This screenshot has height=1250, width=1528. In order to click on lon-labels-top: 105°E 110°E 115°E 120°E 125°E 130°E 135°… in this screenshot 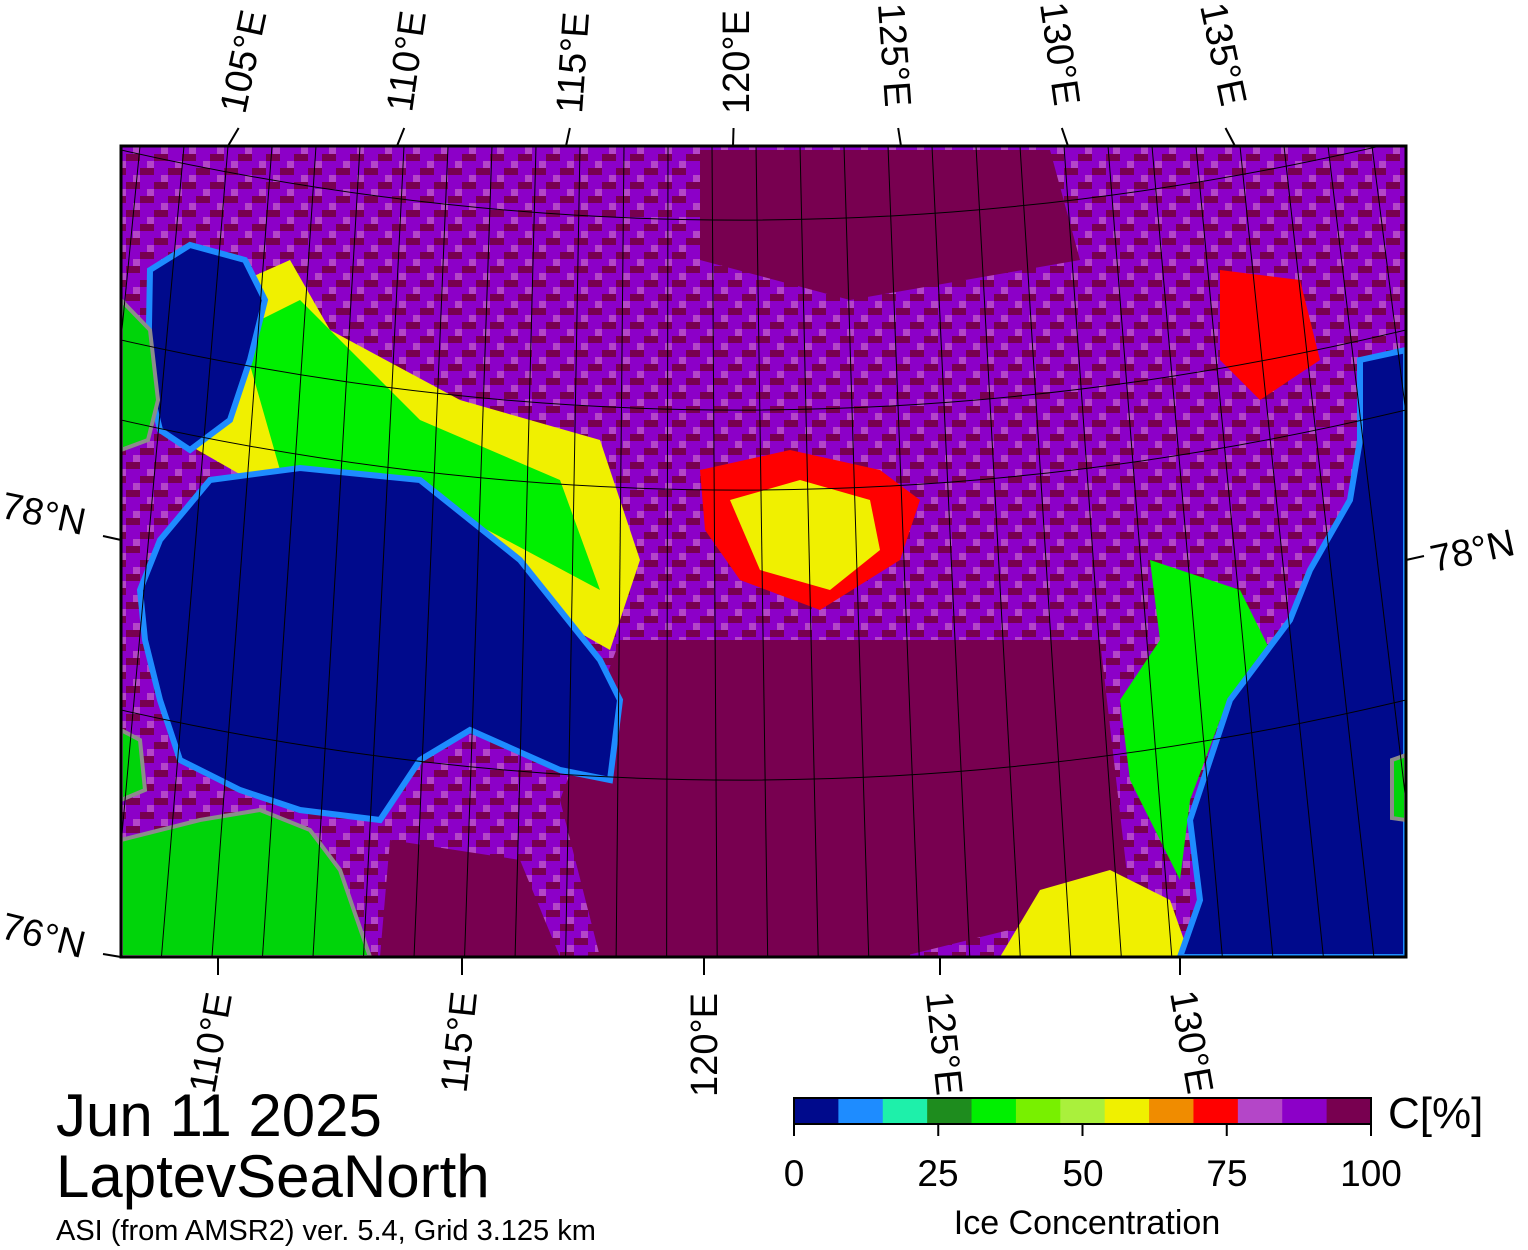, I will do `click(733, 58)`.